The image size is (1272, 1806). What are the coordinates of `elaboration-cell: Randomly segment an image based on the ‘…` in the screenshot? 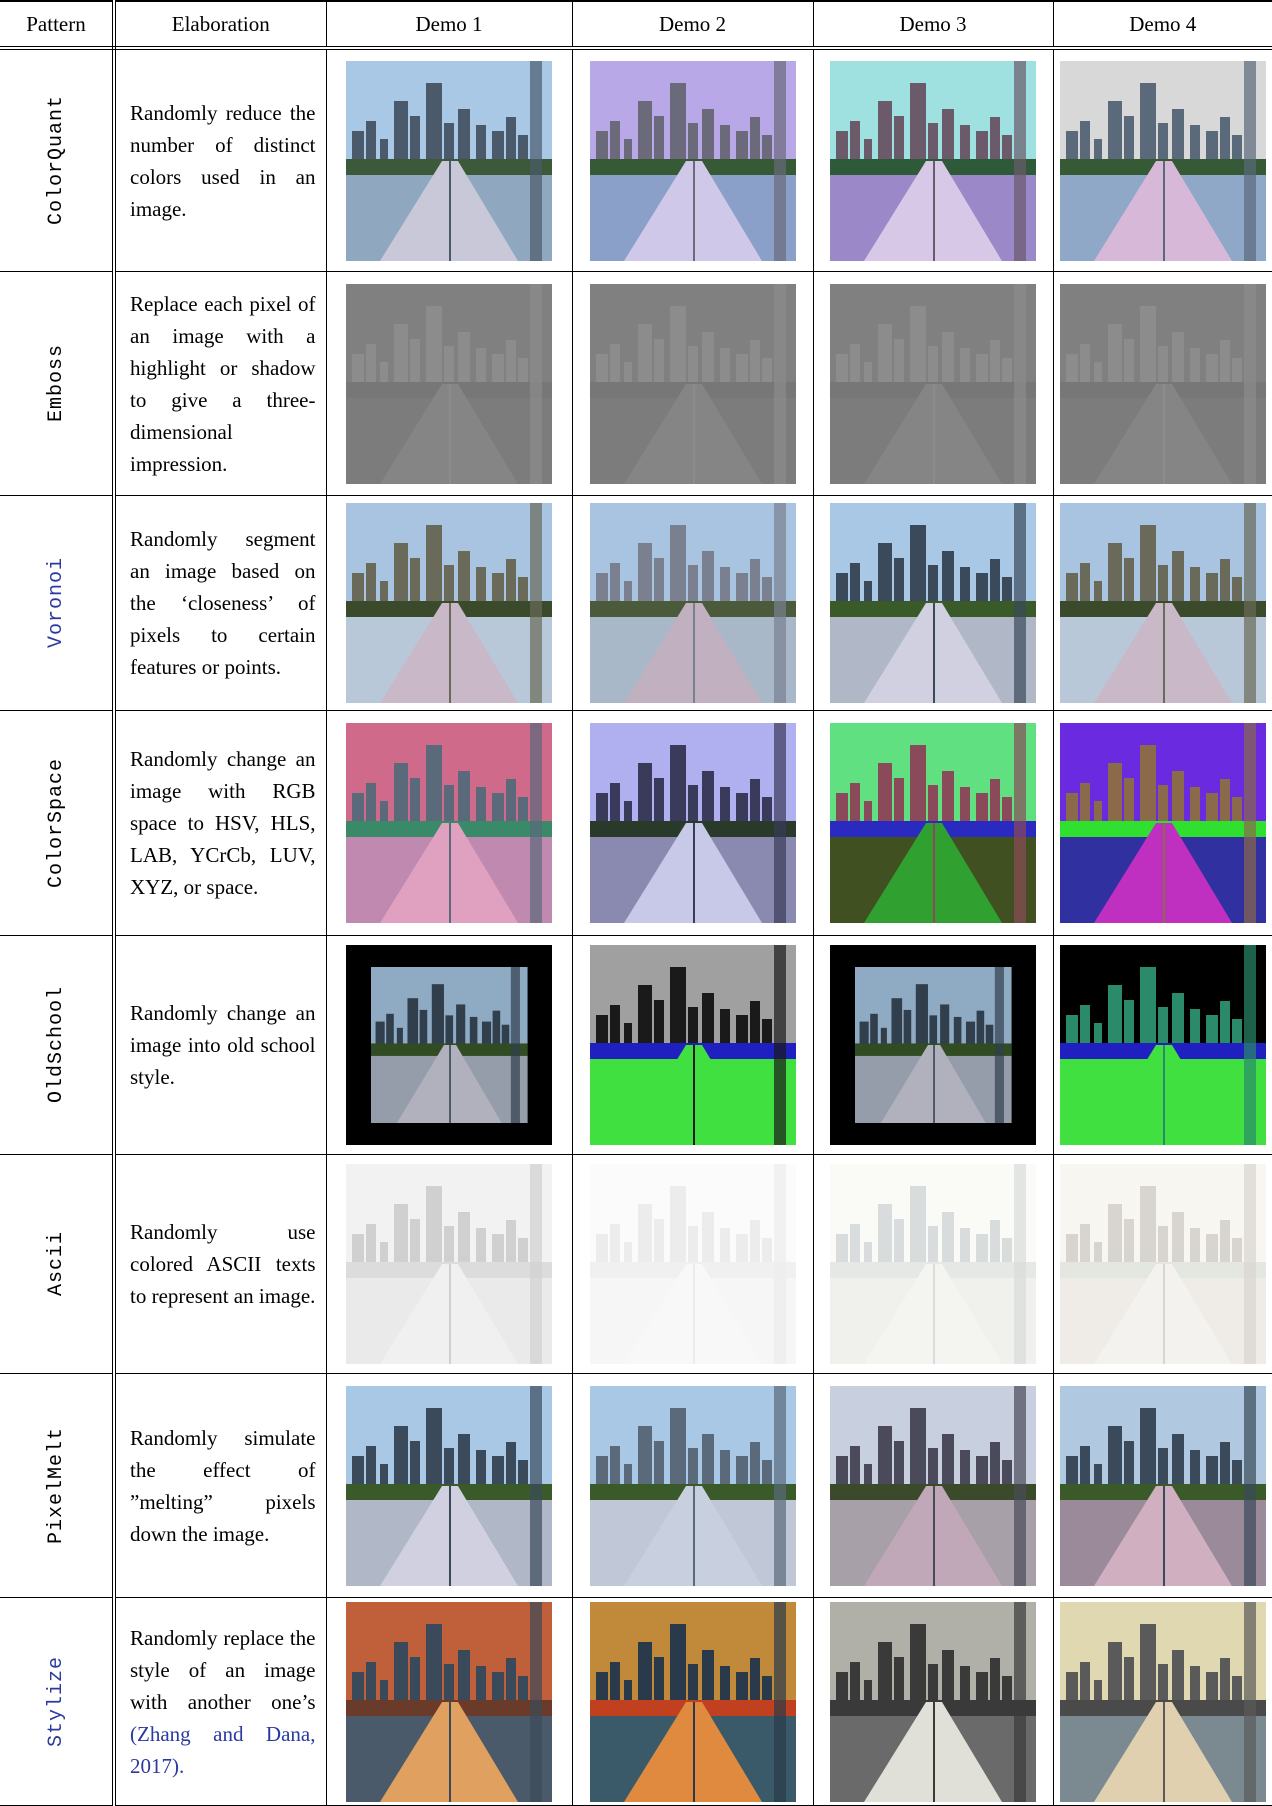 It's located at (220, 603).